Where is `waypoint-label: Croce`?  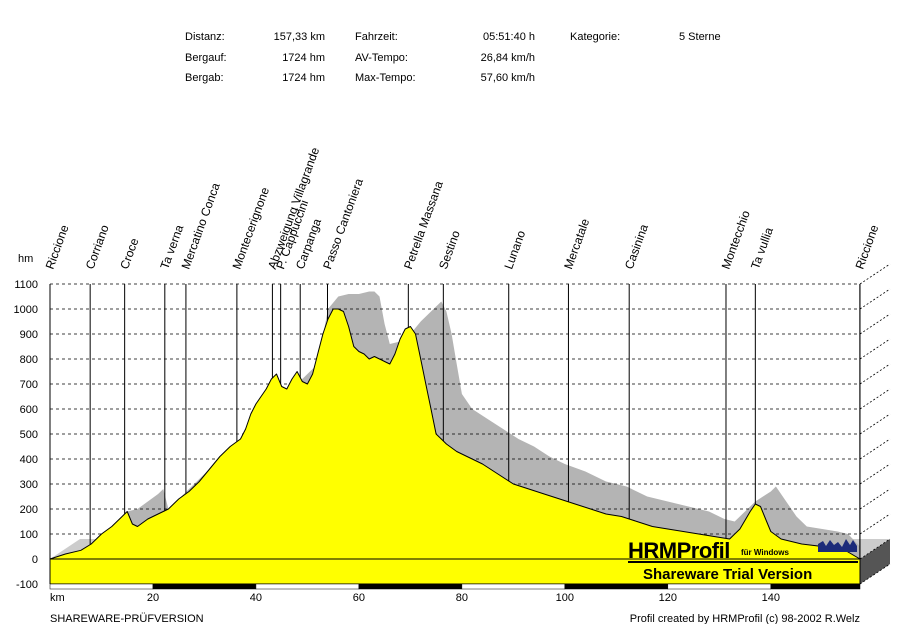 waypoint-label: Croce is located at coordinates (129, 253).